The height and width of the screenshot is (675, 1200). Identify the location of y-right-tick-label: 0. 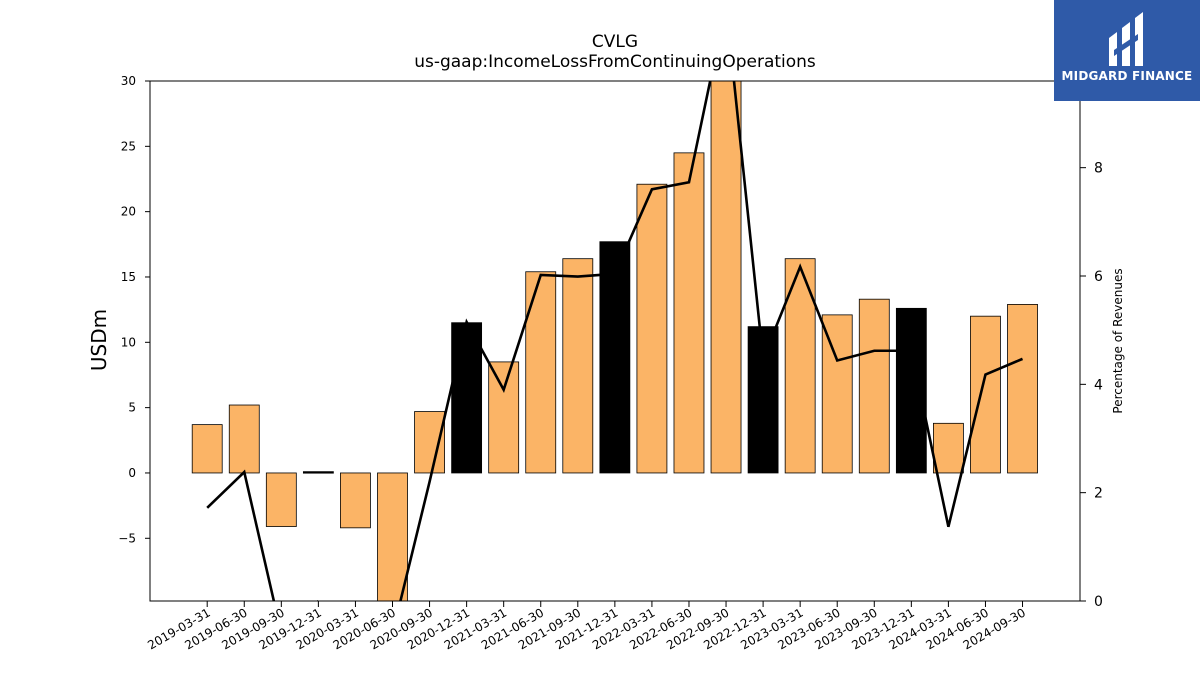
(1098, 602).